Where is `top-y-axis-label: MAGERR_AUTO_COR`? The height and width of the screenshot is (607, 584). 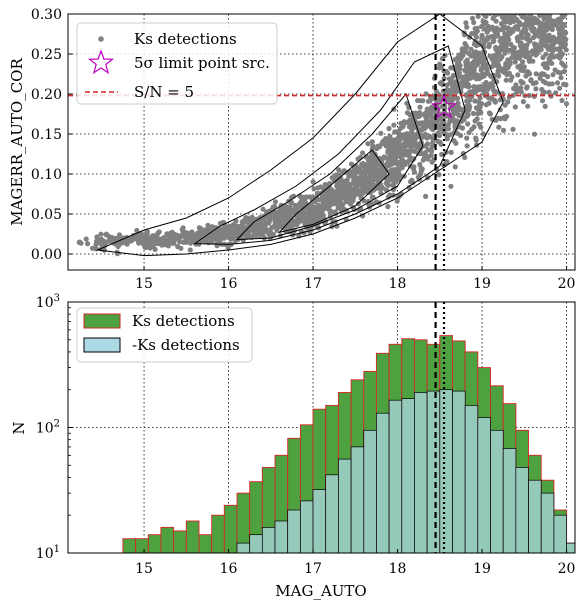 top-y-axis-label: MAGERR_AUTO_COR is located at coordinates (17, 142).